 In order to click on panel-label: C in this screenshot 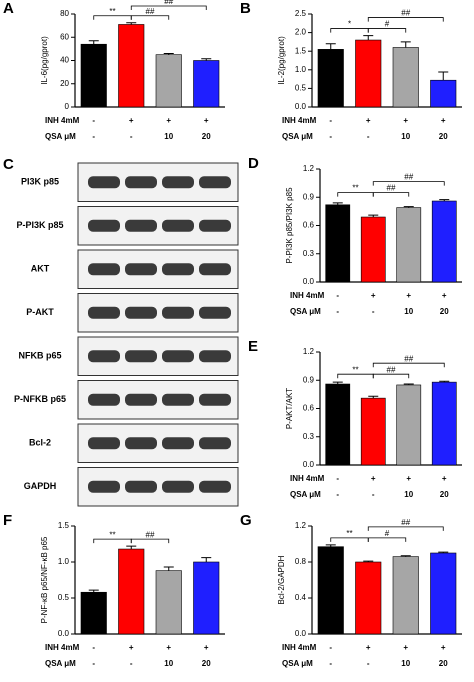, I will do `click(8, 164)`.